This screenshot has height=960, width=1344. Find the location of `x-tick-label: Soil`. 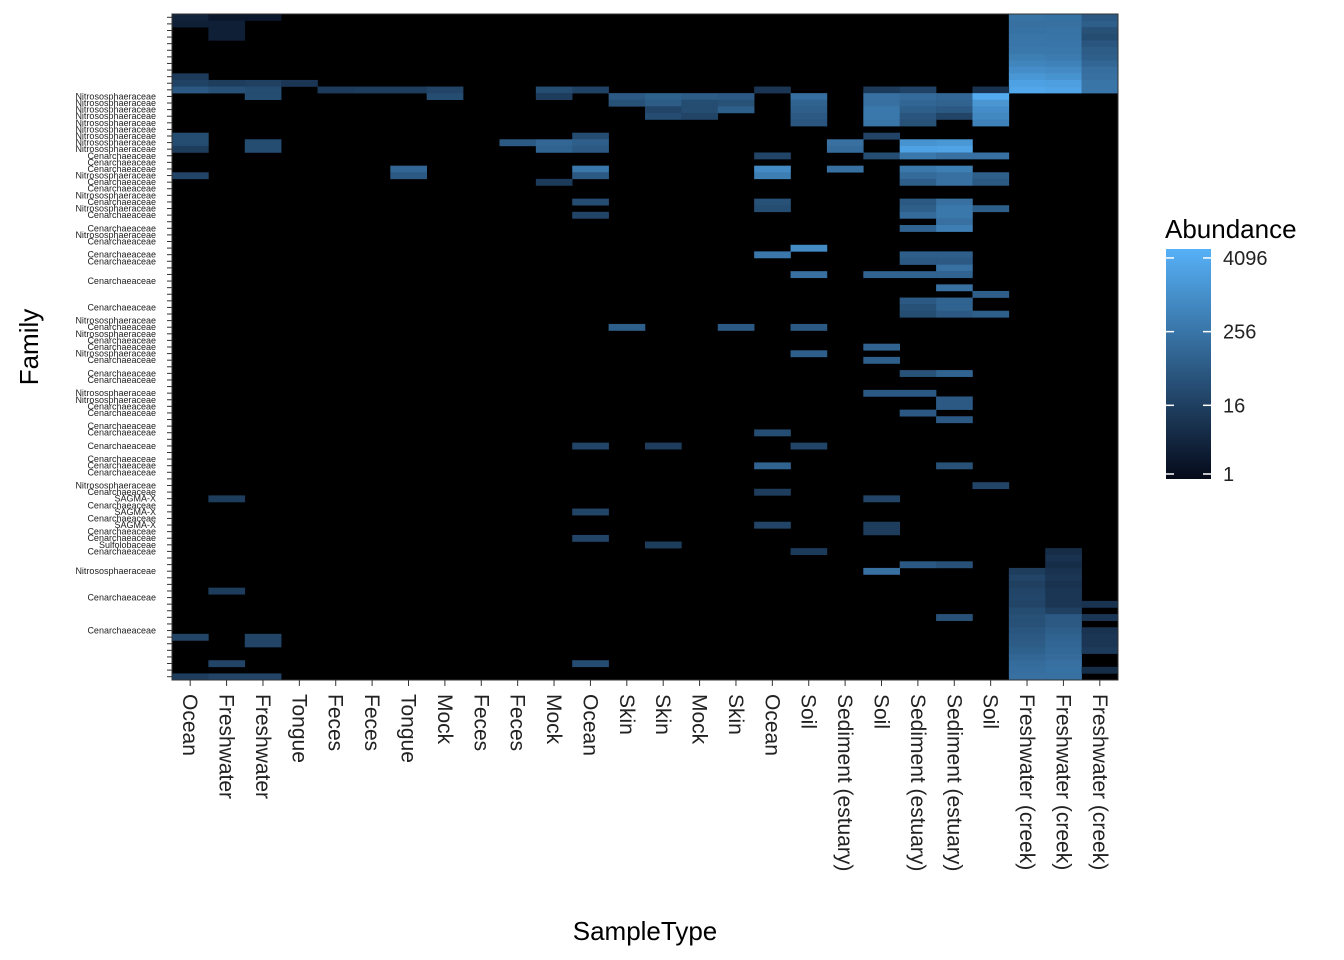

x-tick-label: Soil is located at coordinates (808, 711).